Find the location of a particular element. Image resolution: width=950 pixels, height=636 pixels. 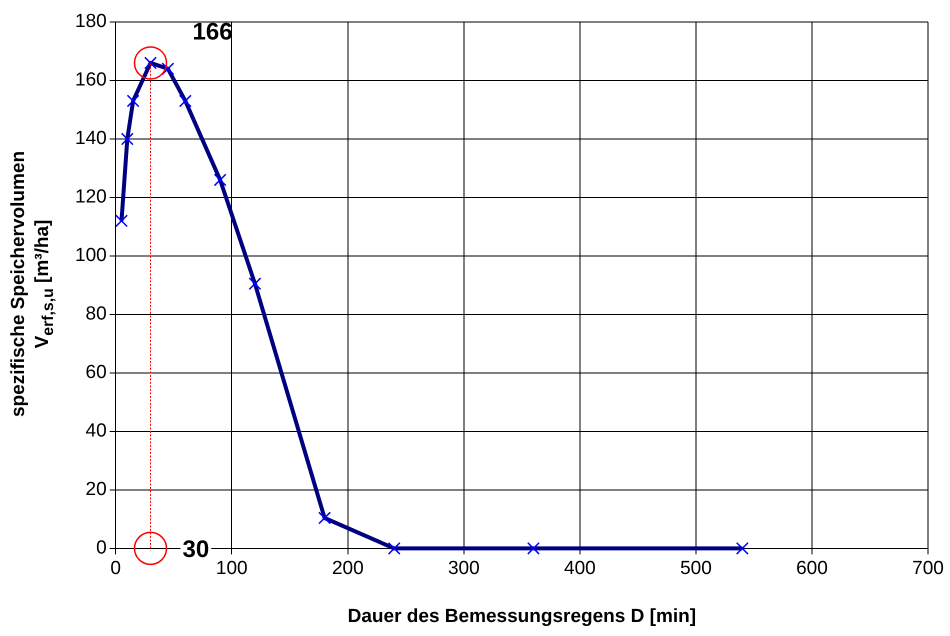

x-tick-label: 100 is located at coordinates (232, 569).